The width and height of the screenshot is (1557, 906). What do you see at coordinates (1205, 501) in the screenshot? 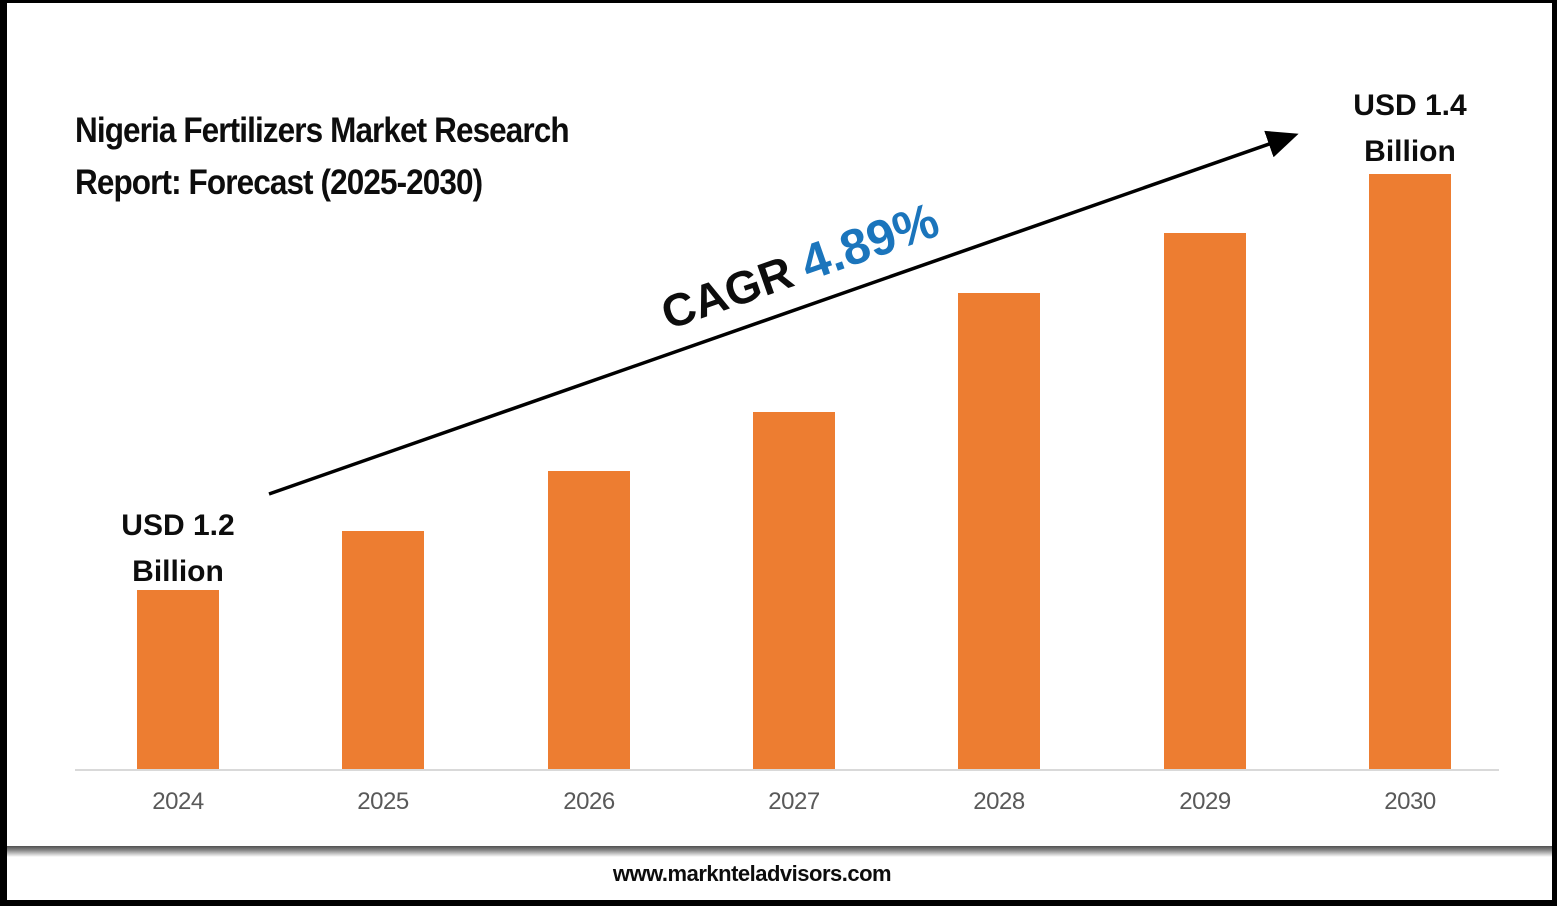
I see `bar-2029` at bounding box center [1205, 501].